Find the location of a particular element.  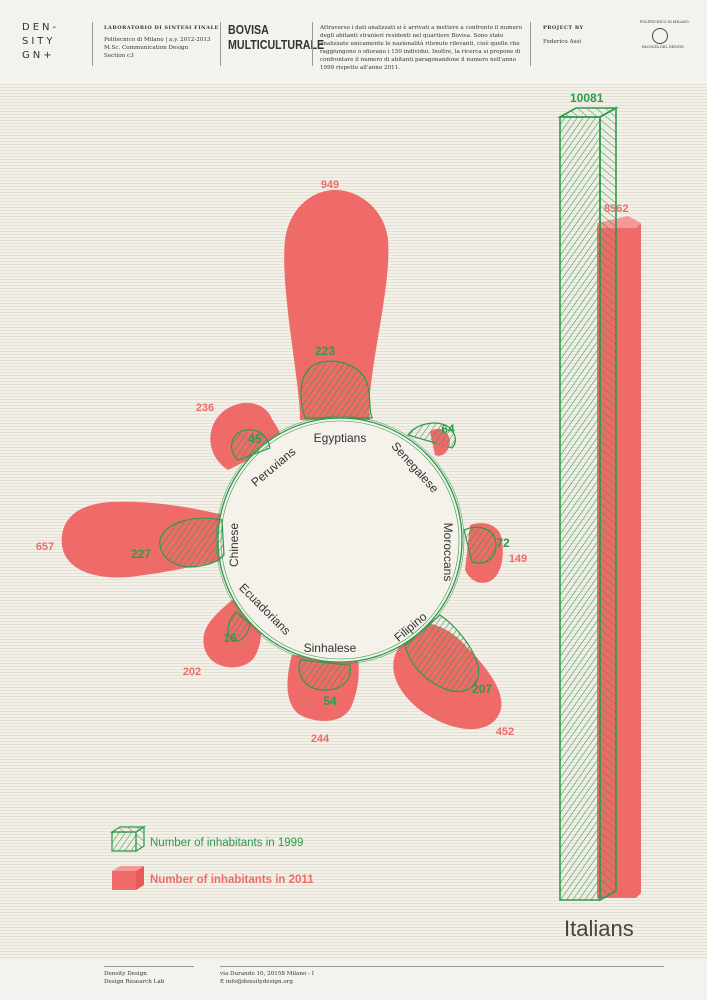

blob-1999-filipino is located at coordinates (442, 653).